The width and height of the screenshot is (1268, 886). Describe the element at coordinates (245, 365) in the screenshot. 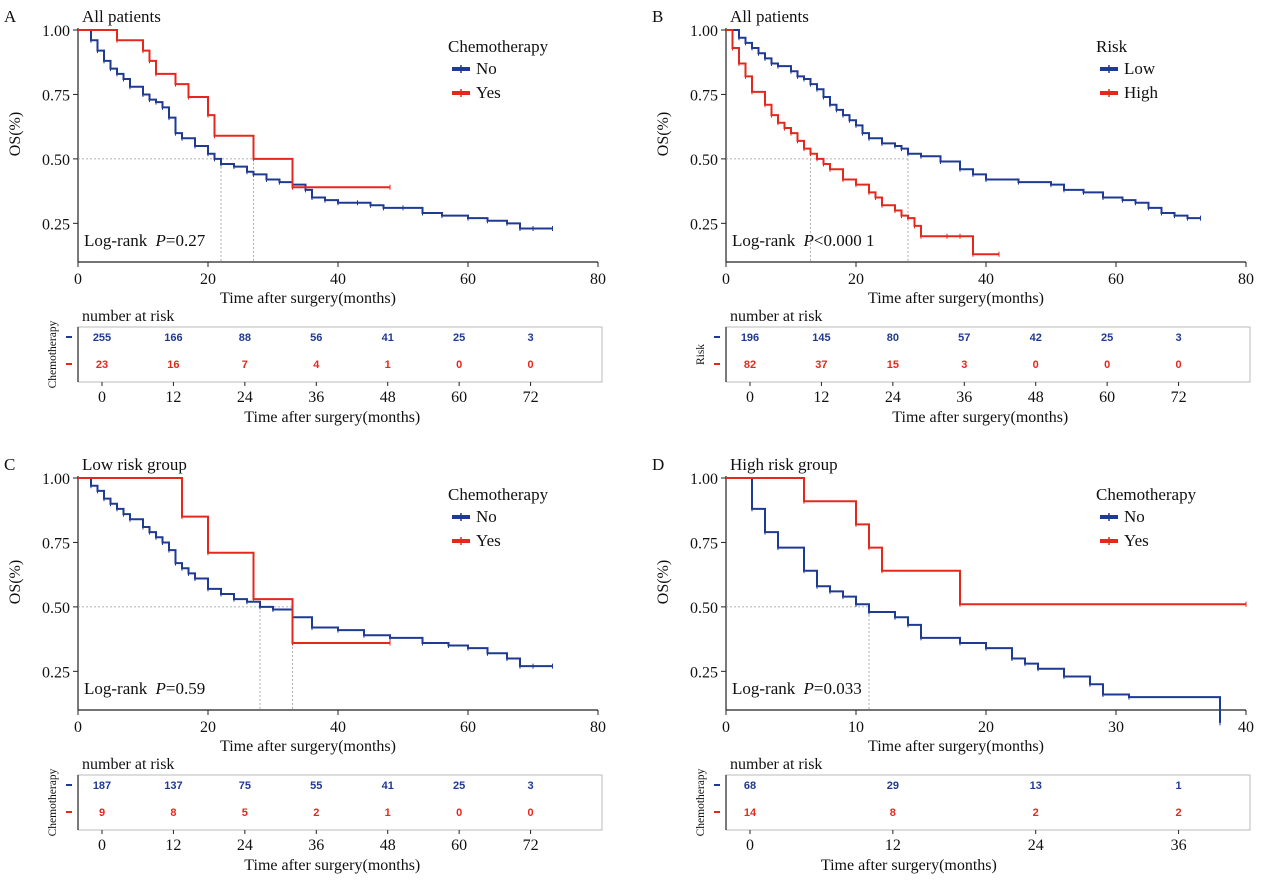

I see `risk-count: 7` at that location.